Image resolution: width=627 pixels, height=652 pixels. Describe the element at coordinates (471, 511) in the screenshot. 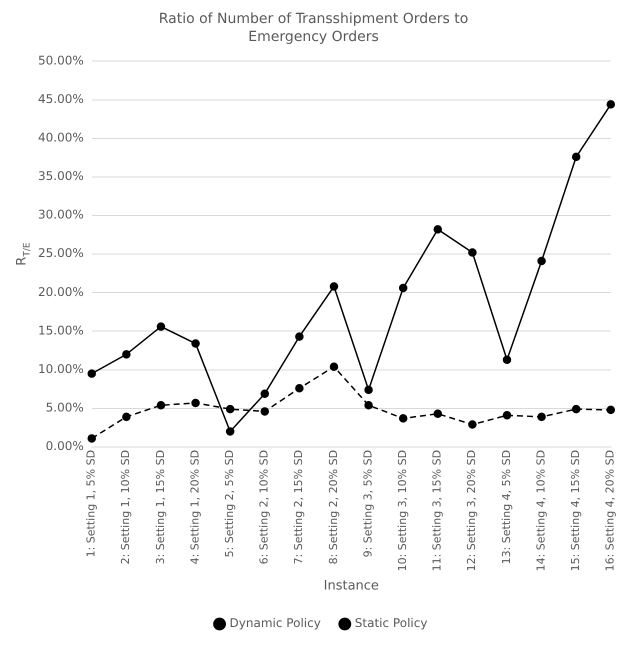

I see `x-tick-label: 12: Setting 3, 20% SD` at that location.